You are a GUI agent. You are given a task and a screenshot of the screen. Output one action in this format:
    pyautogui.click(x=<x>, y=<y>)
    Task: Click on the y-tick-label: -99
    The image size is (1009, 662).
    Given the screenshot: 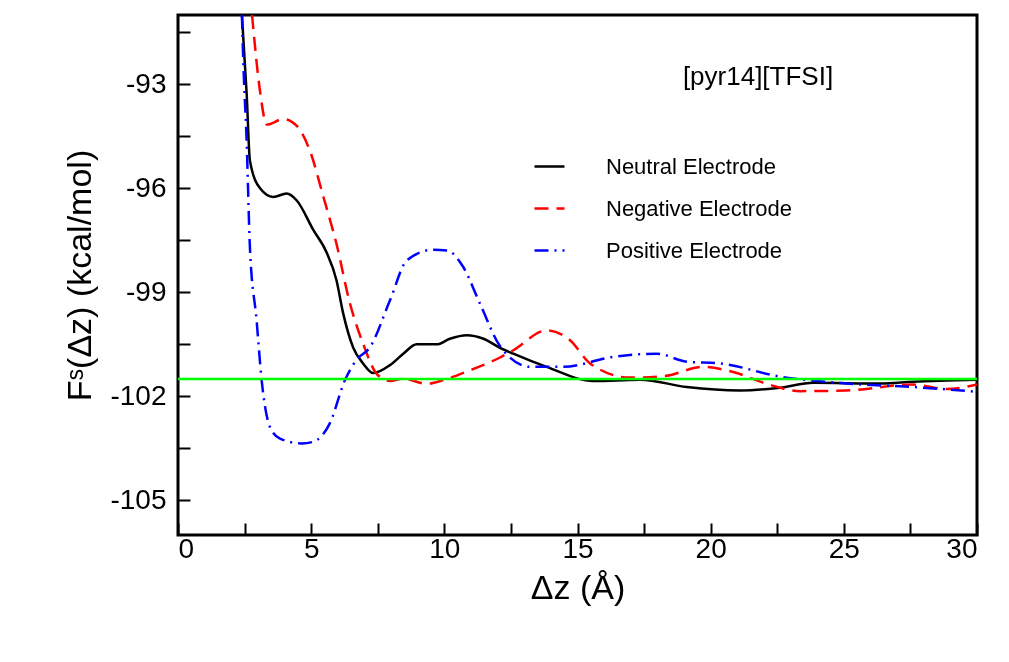 What is the action you would take?
    pyautogui.click(x=146, y=291)
    